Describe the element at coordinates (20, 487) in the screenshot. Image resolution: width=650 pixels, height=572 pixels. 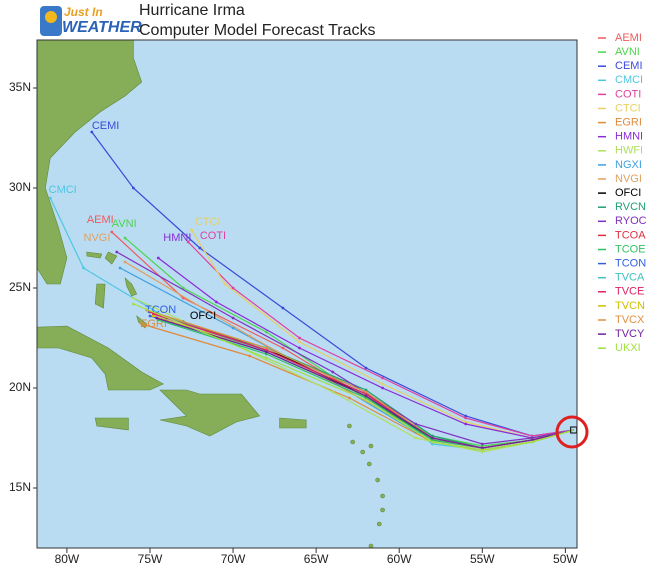
I see `y-tick-label: 15N` at that location.